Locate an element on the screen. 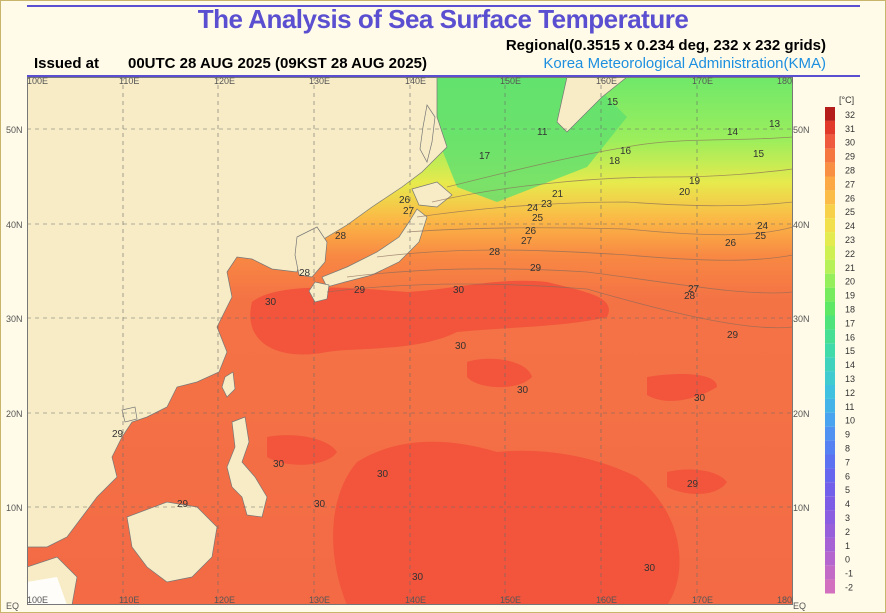 This screenshot has width=886, height=613. colorbar-tick-label: 11 is located at coordinates (849, 407).